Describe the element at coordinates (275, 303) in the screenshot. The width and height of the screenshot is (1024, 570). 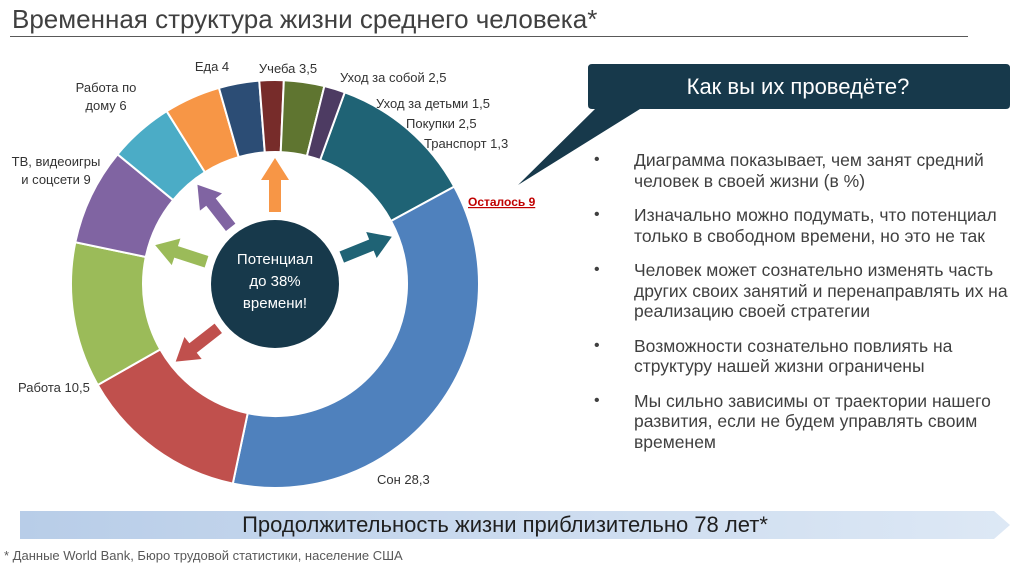
I see `center-label-line: времени!` at that location.